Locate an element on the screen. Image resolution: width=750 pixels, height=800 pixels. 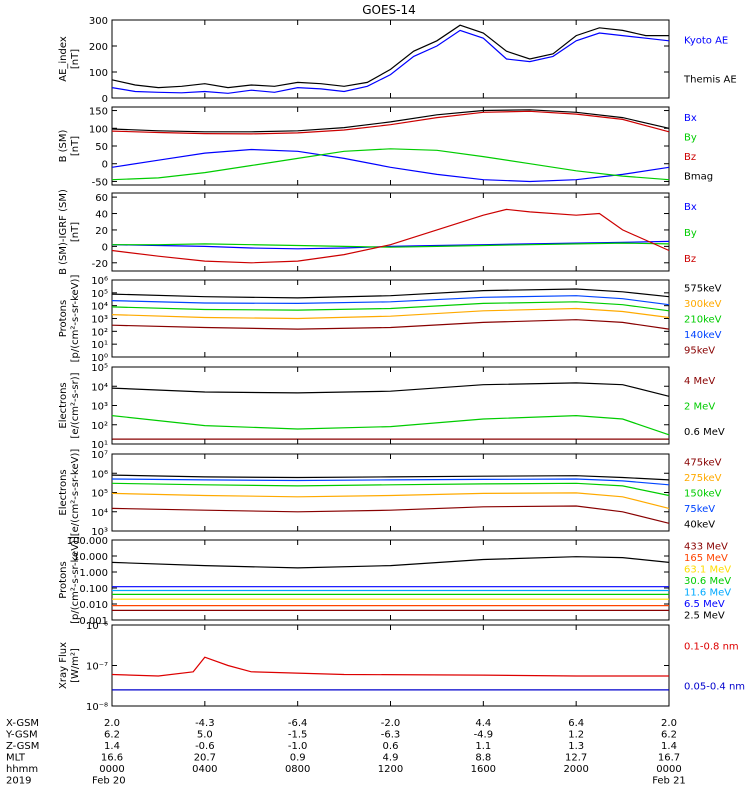
legend-entry: 11.6 MeV is located at coordinates (707, 592).